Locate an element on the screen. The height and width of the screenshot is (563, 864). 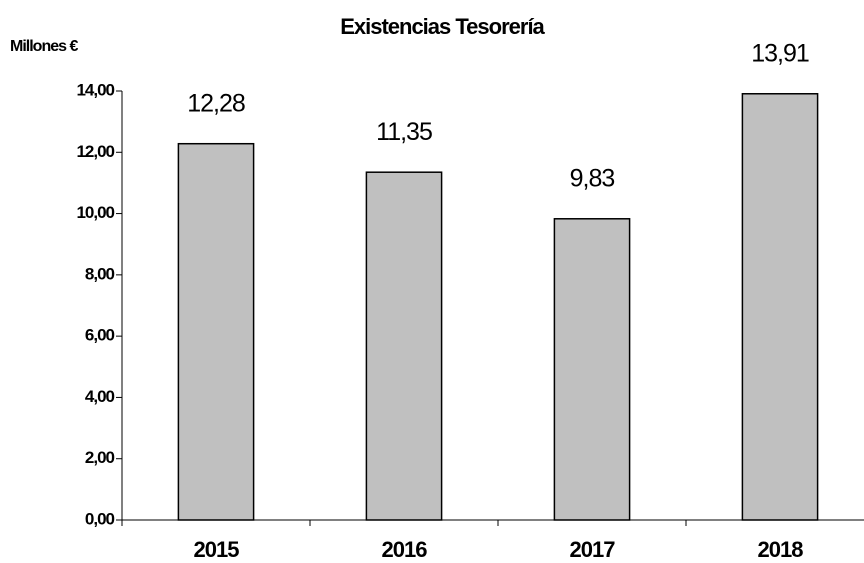
x-tick-label: 2016 is located at coordinates (405, 549).